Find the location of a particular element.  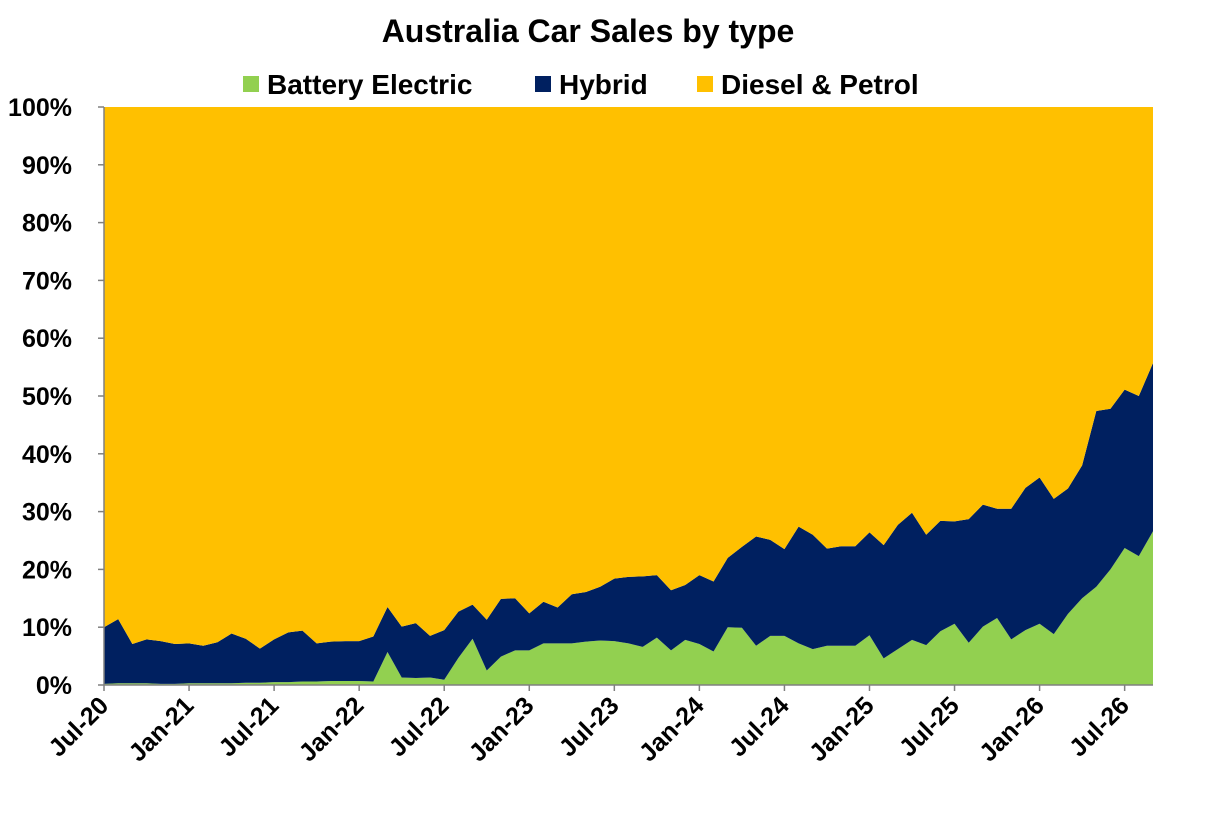

y-tick-label: 70% is located at coordinates (47, 281).